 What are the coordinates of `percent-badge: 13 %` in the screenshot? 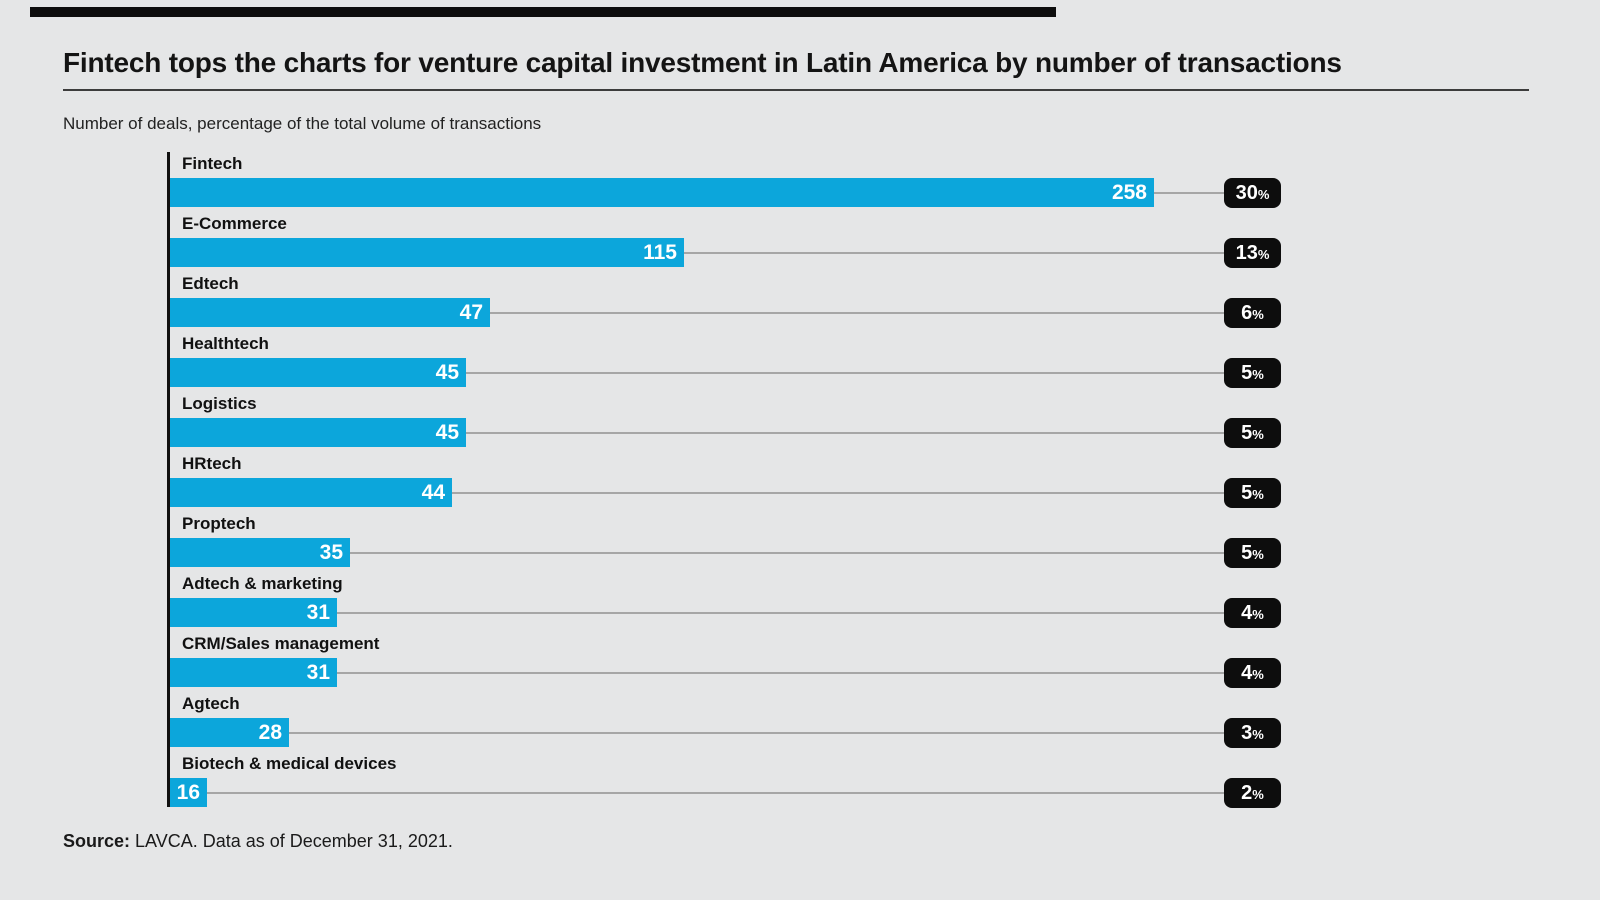 It's located at (1252, 252).